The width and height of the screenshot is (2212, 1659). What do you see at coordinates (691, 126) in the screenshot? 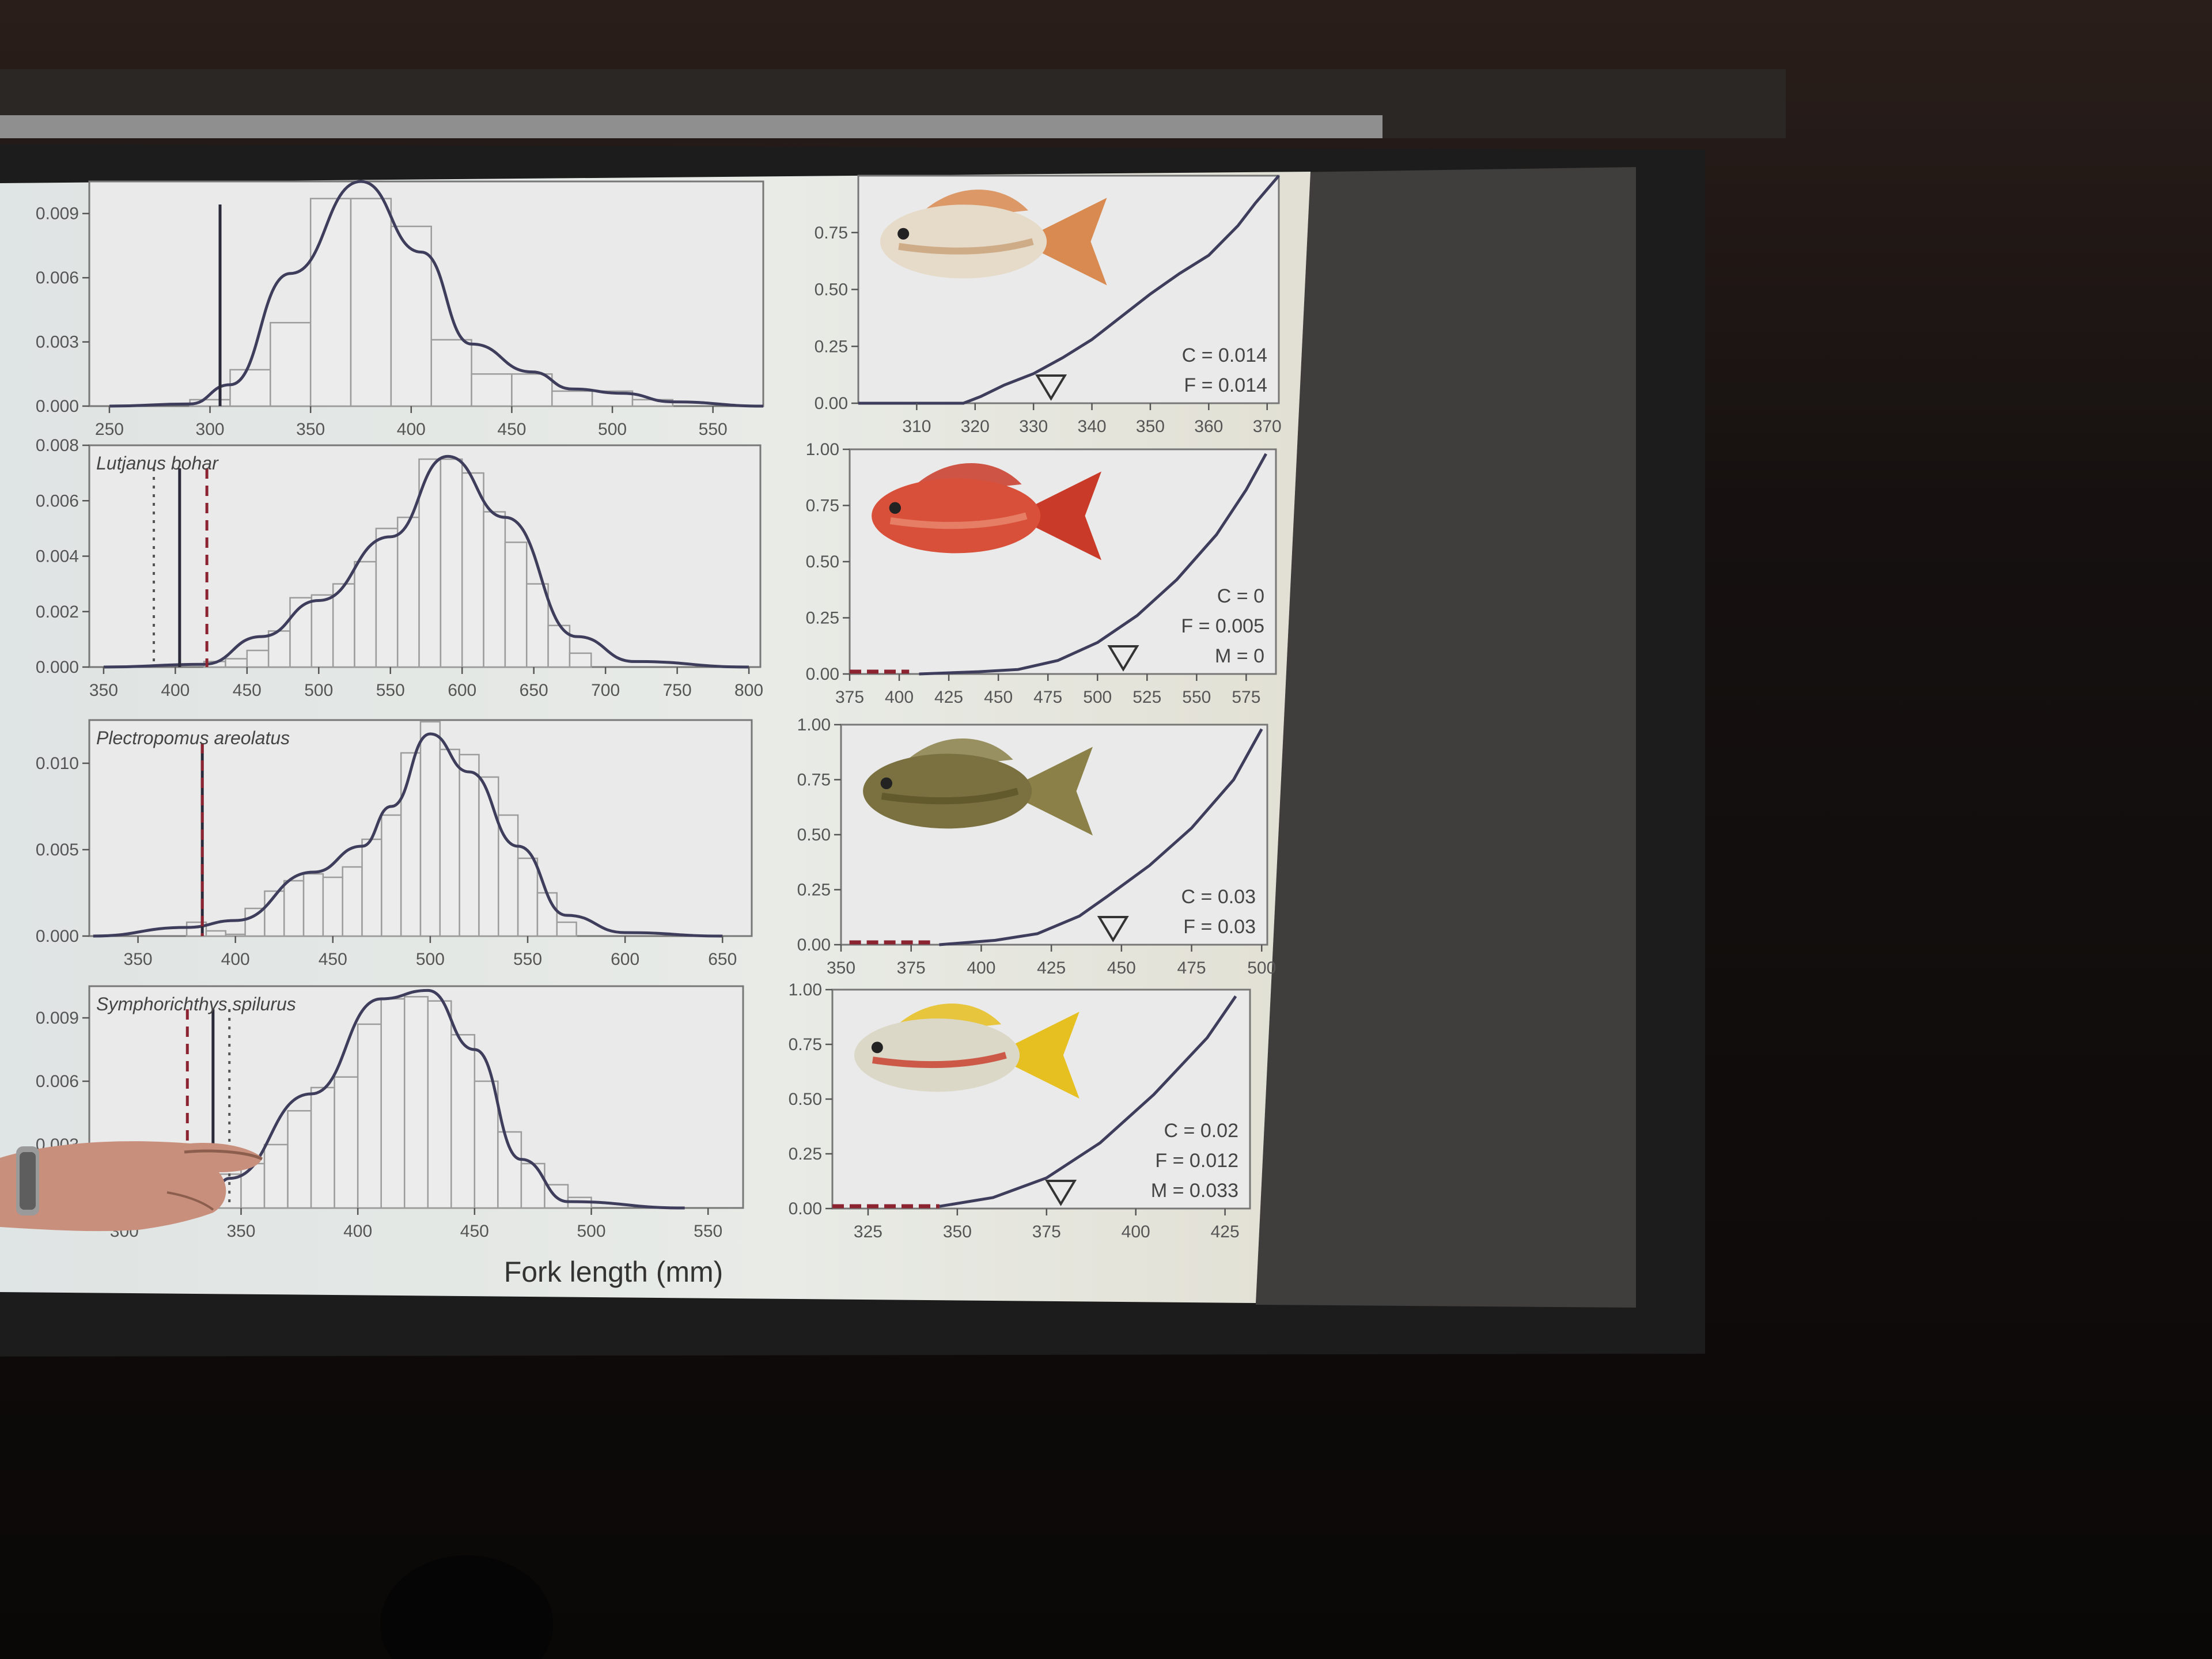
I see `screen-top-strip` at bounding box center [691, 126].